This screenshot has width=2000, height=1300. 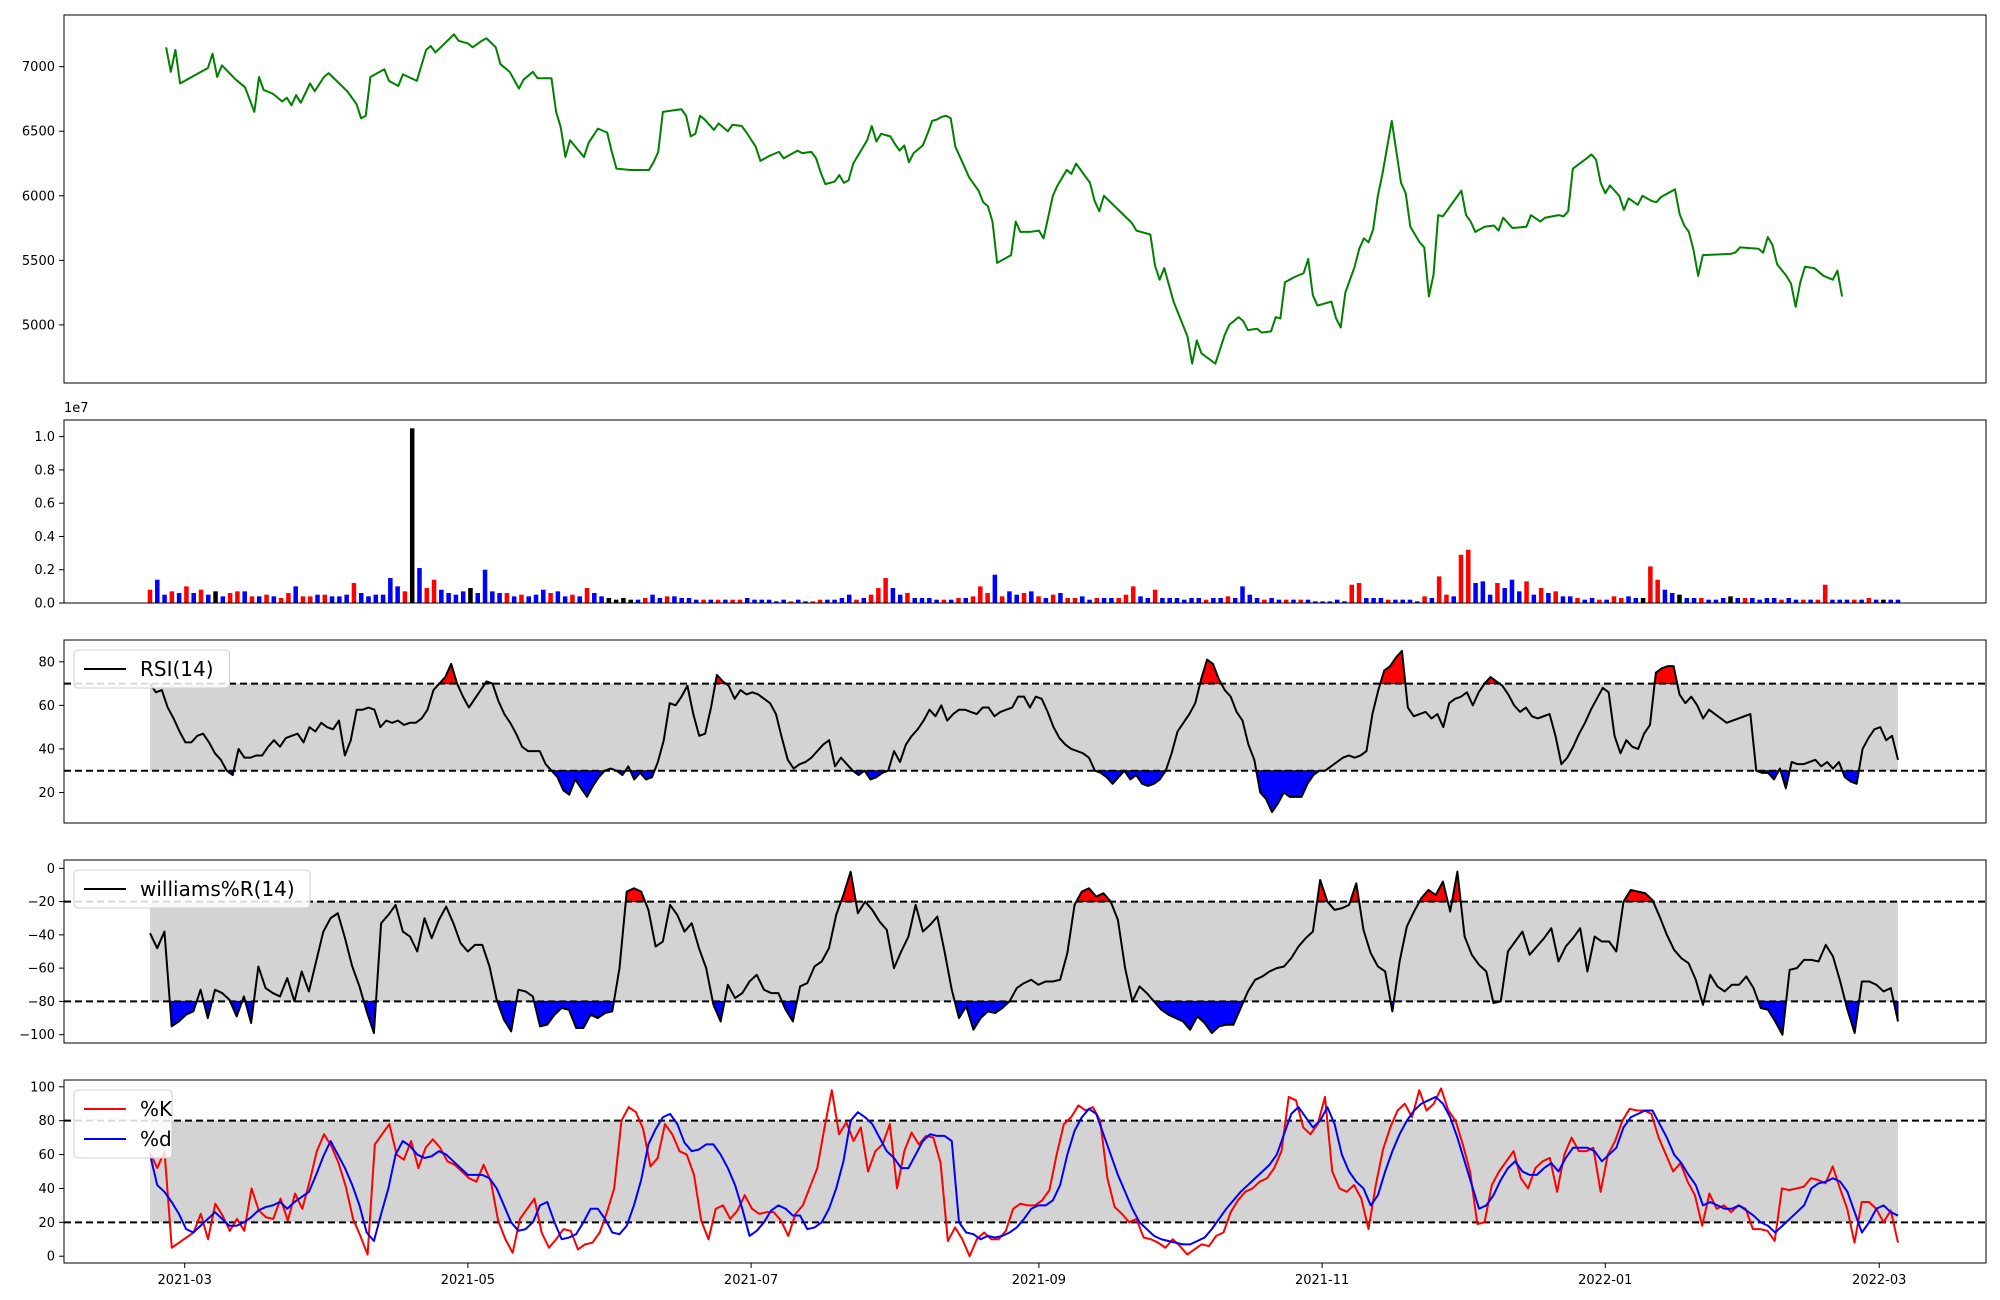 I want to click on stochastic-panel-y-tick-label: 20, so click(x=46, y=1223).